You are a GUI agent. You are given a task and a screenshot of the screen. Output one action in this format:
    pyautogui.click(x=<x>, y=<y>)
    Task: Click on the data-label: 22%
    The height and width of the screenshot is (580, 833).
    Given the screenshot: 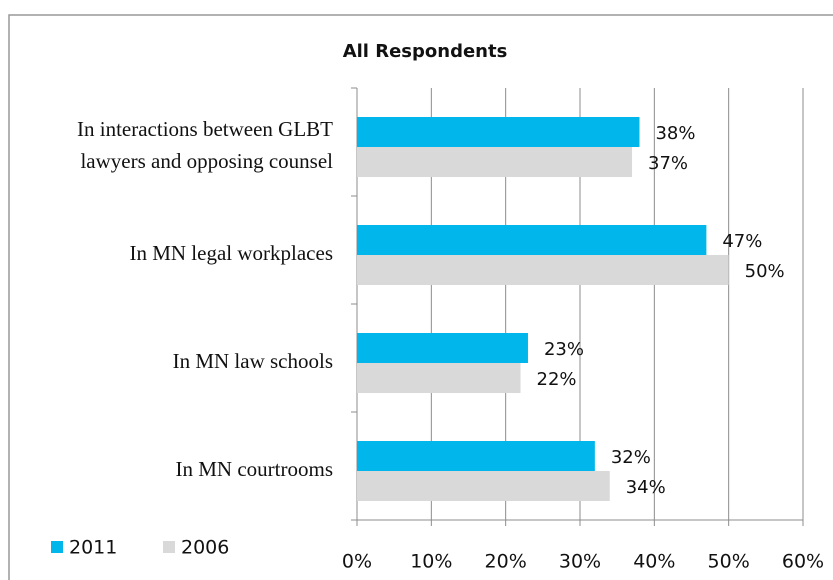 What is the action you would take?
    pyautogui.click(x=557, y=379)
    